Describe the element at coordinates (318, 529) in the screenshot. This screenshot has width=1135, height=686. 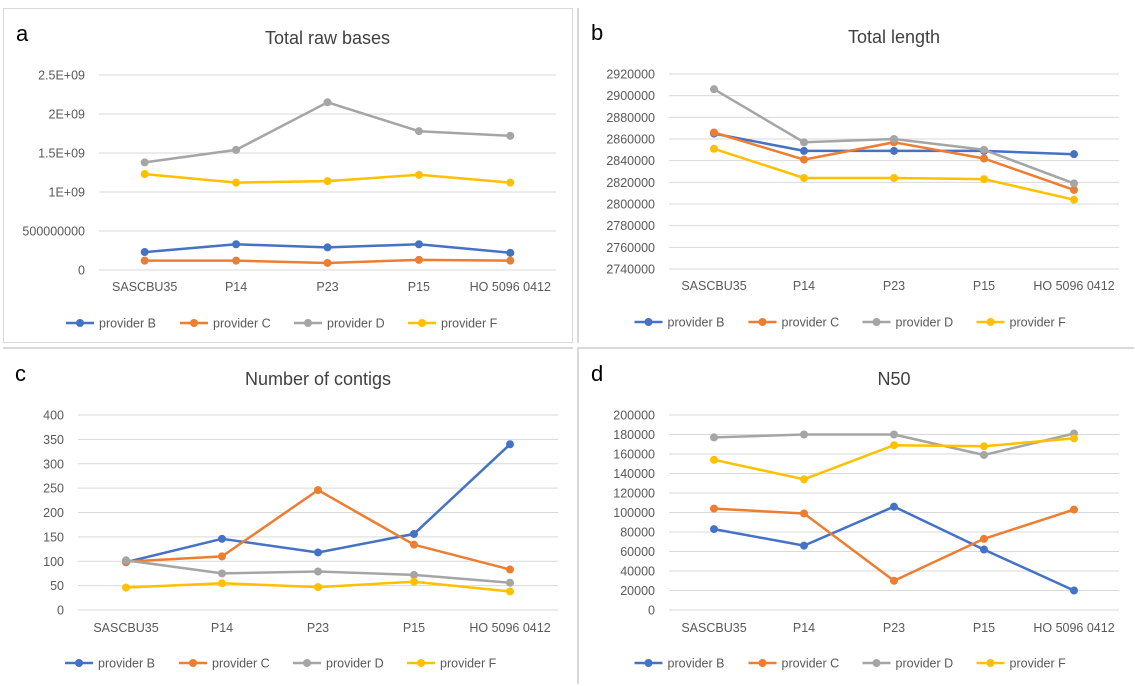
I see `series-line` at that location.